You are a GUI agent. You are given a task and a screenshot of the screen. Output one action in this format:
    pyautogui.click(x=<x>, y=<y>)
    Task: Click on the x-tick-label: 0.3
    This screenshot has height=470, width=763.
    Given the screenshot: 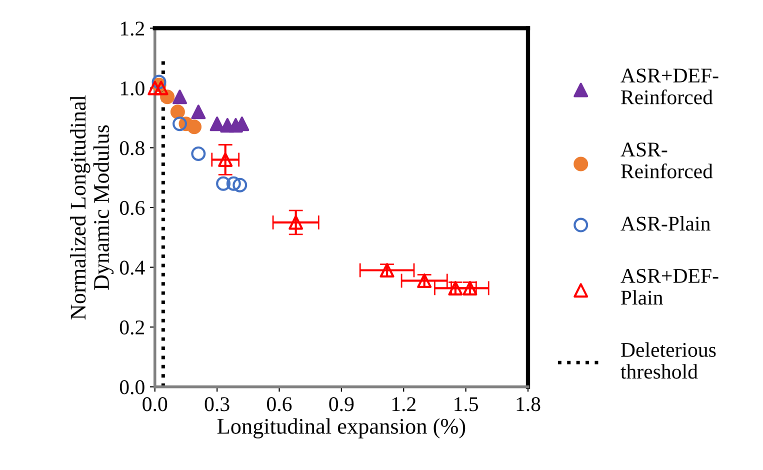 What is the action you would take?
    pyautogui.click(x=217, y=404)
    